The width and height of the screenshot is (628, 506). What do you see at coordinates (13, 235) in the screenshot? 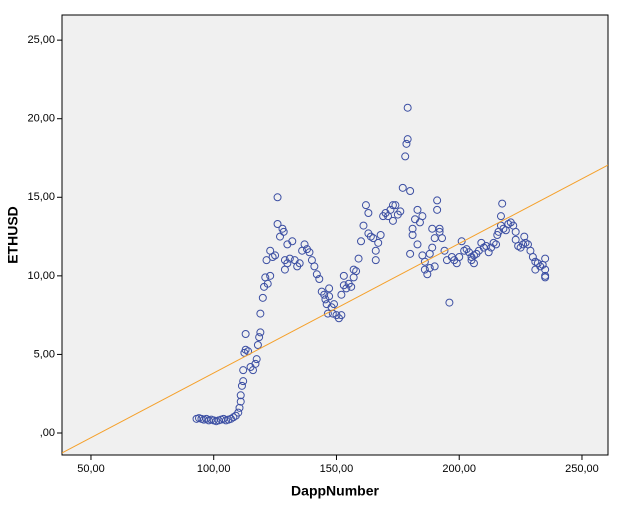
I see `y-axis-title: ETHUSD` at bounding box center [13, 235].